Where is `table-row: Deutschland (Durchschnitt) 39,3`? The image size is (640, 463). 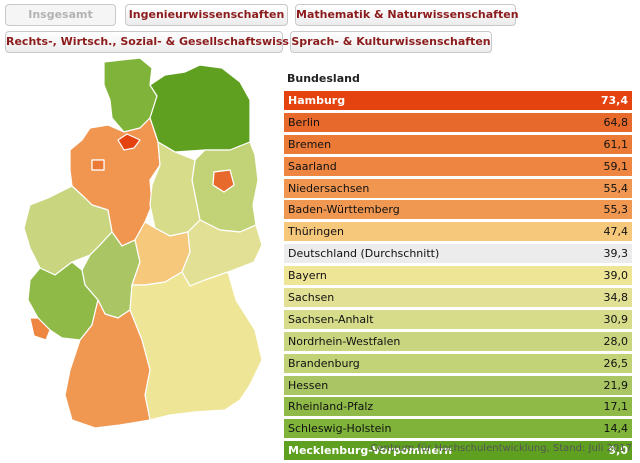
table-row: Deutschland (Durchschnitt) 39,3 is located at coordinates (458, 254).